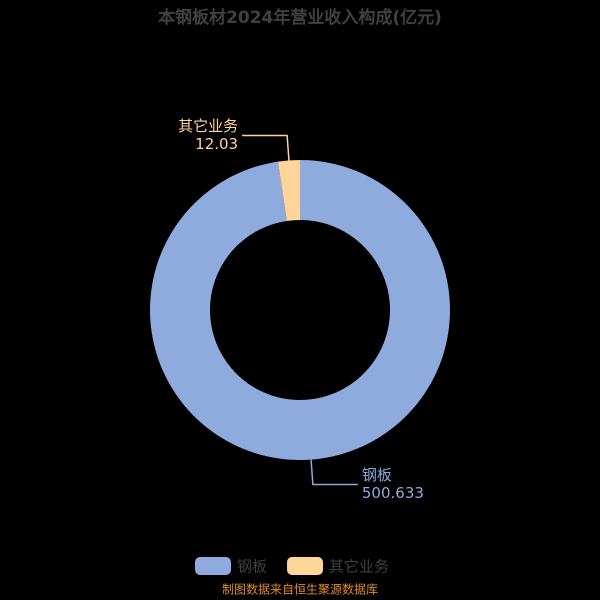  I want to click on slice-label: 钢板, so click(377, 475).